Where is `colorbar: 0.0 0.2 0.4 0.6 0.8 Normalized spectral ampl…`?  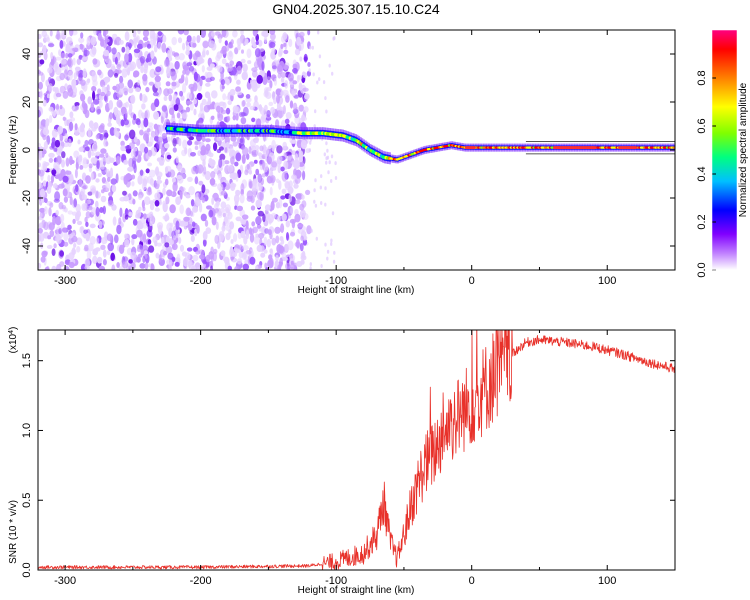
colorbar: 0.0 0.2 0.4 0.6 0.8 Normalized spectral ampl… is located at coordinates (722, 153).